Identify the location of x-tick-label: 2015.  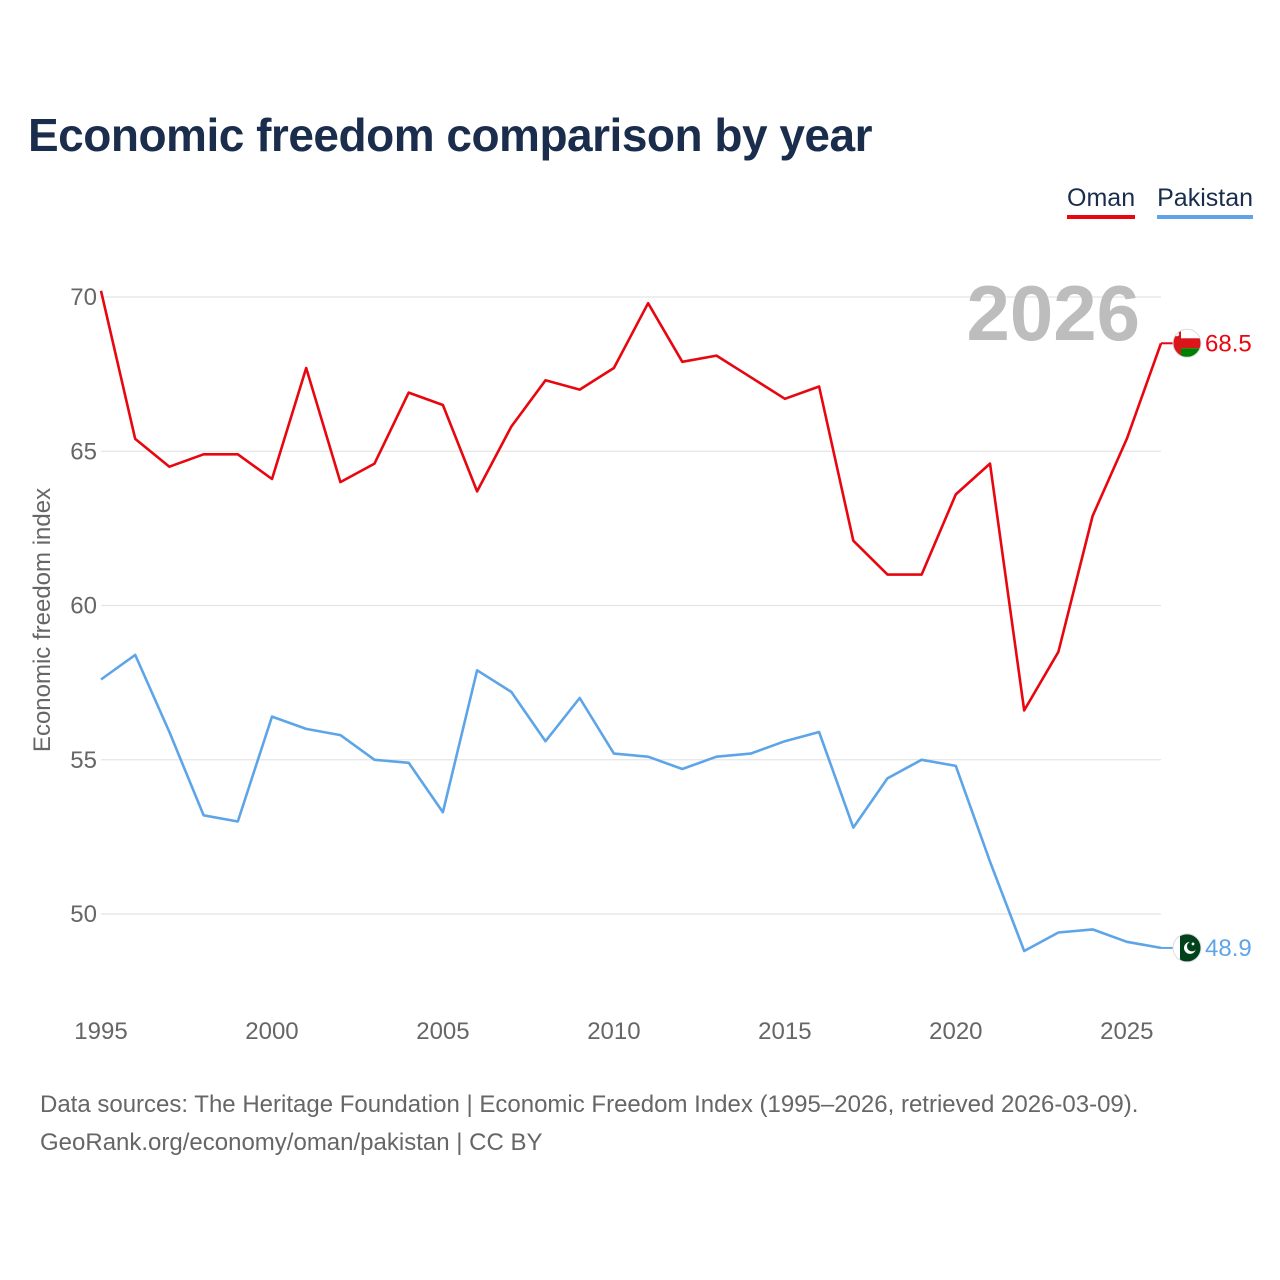
(784, 1031).